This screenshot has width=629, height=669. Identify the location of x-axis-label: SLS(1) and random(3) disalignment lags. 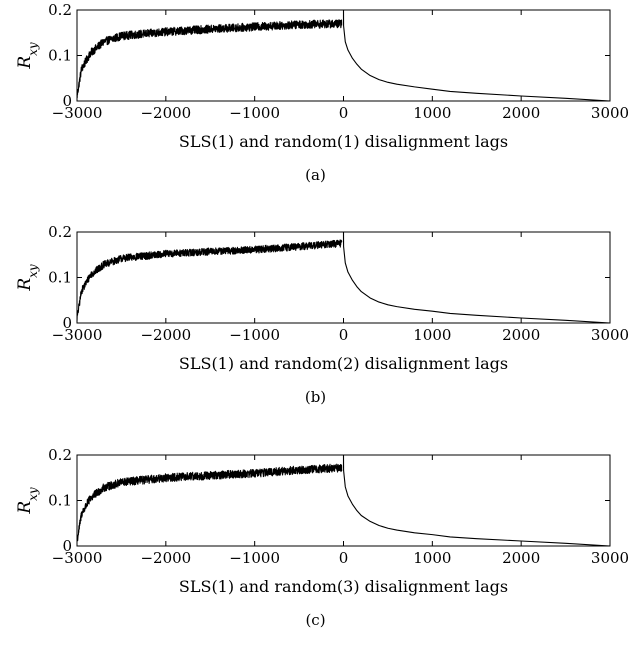
(343, 586).